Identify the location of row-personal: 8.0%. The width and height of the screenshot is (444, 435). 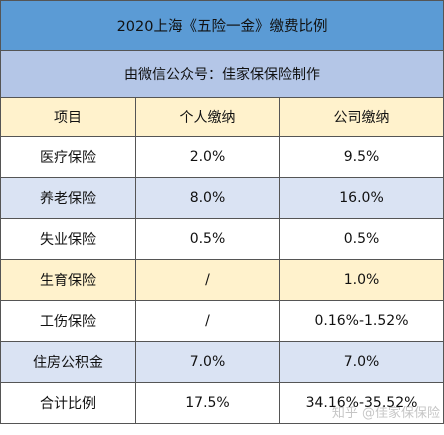
(207, 198).